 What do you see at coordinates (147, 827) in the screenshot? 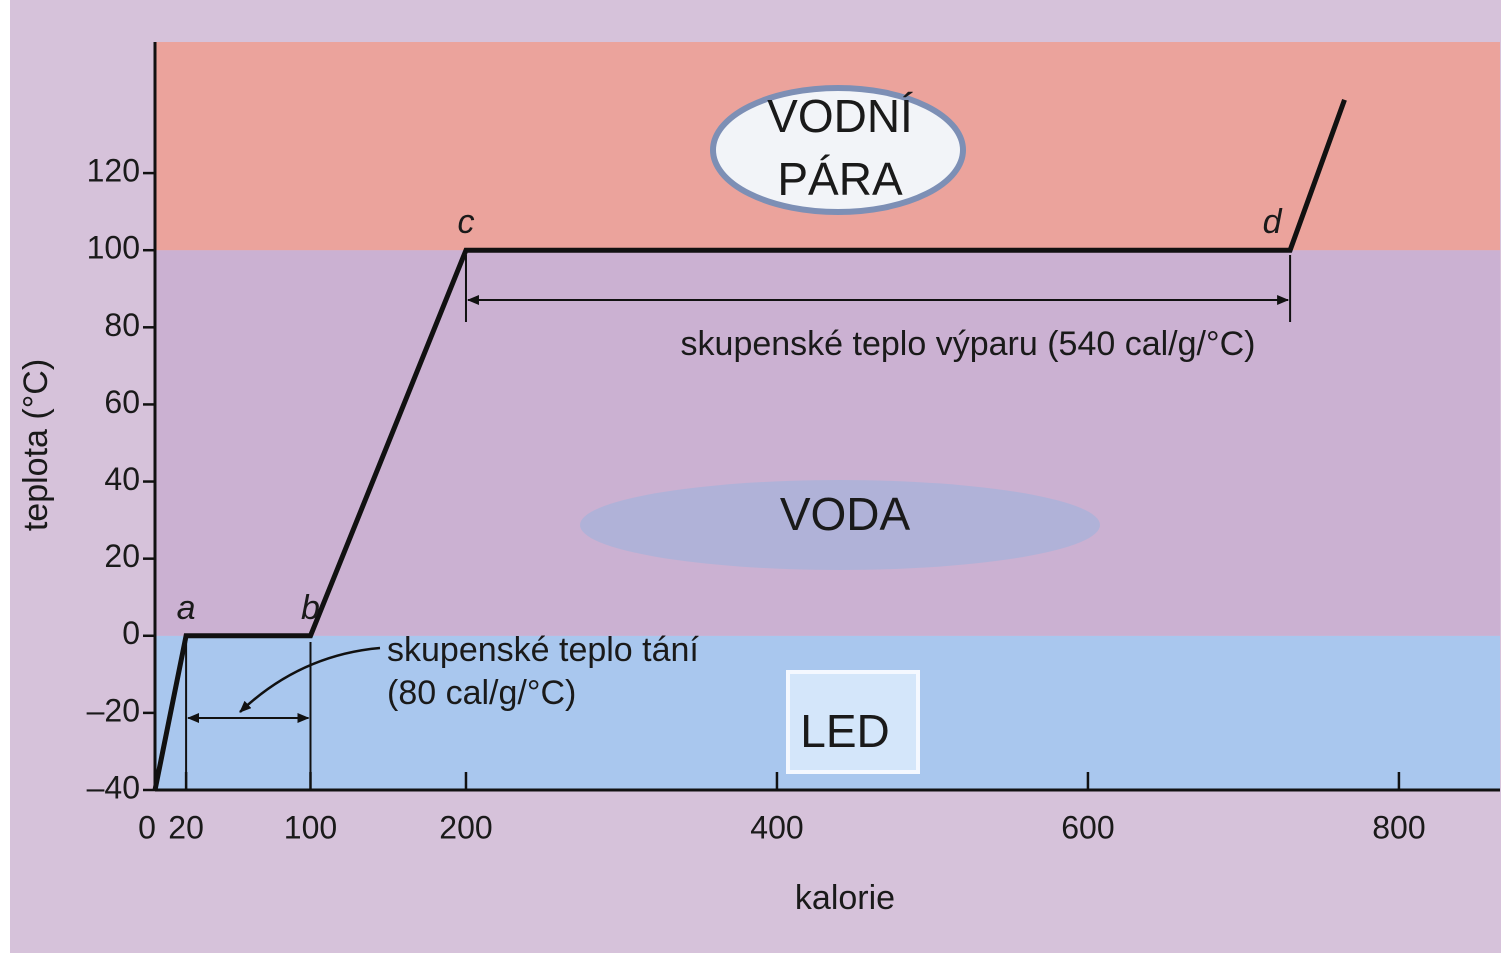
I see `x-tick-label: 0` at bounding box center [147, 827].